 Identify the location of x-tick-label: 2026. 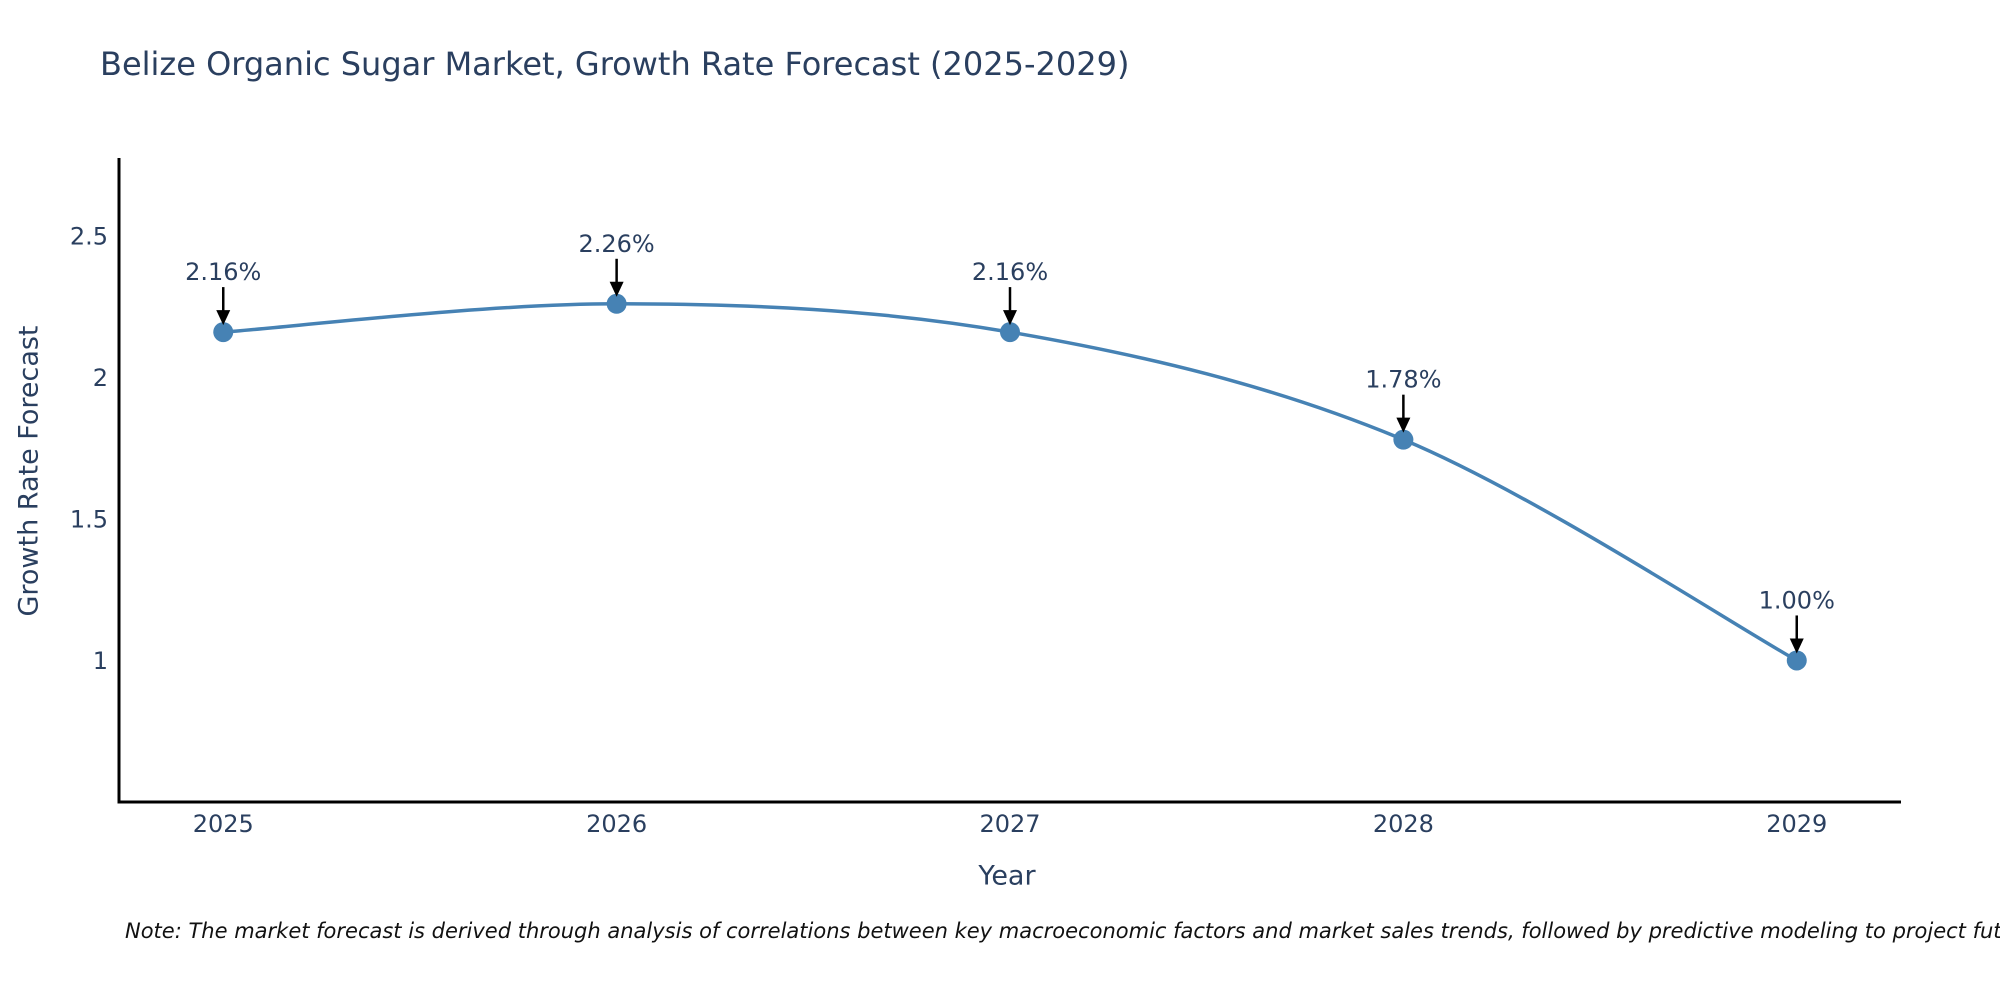
(616, 824).